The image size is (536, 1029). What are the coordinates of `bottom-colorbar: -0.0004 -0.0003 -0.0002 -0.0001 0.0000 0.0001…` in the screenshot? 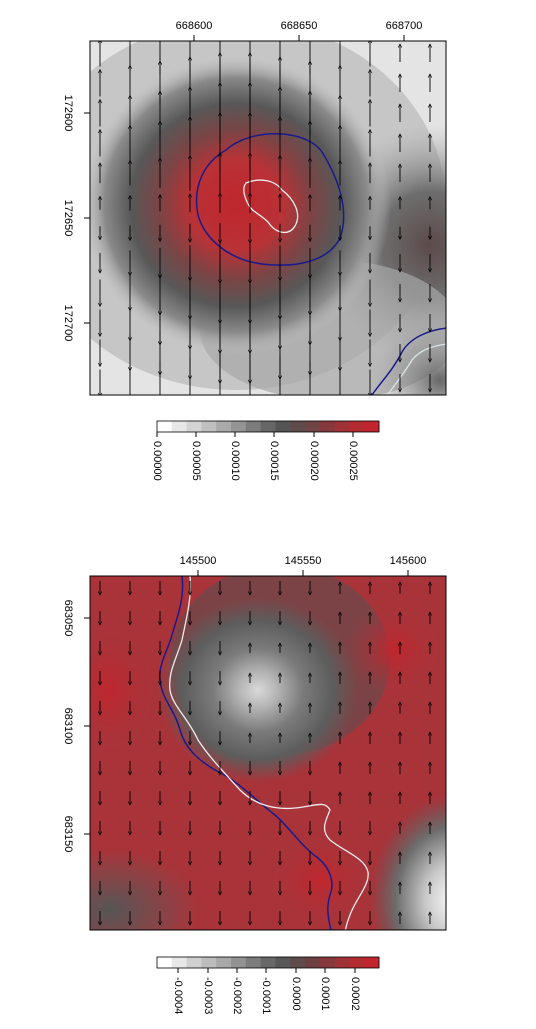 It's located at (268, 985).